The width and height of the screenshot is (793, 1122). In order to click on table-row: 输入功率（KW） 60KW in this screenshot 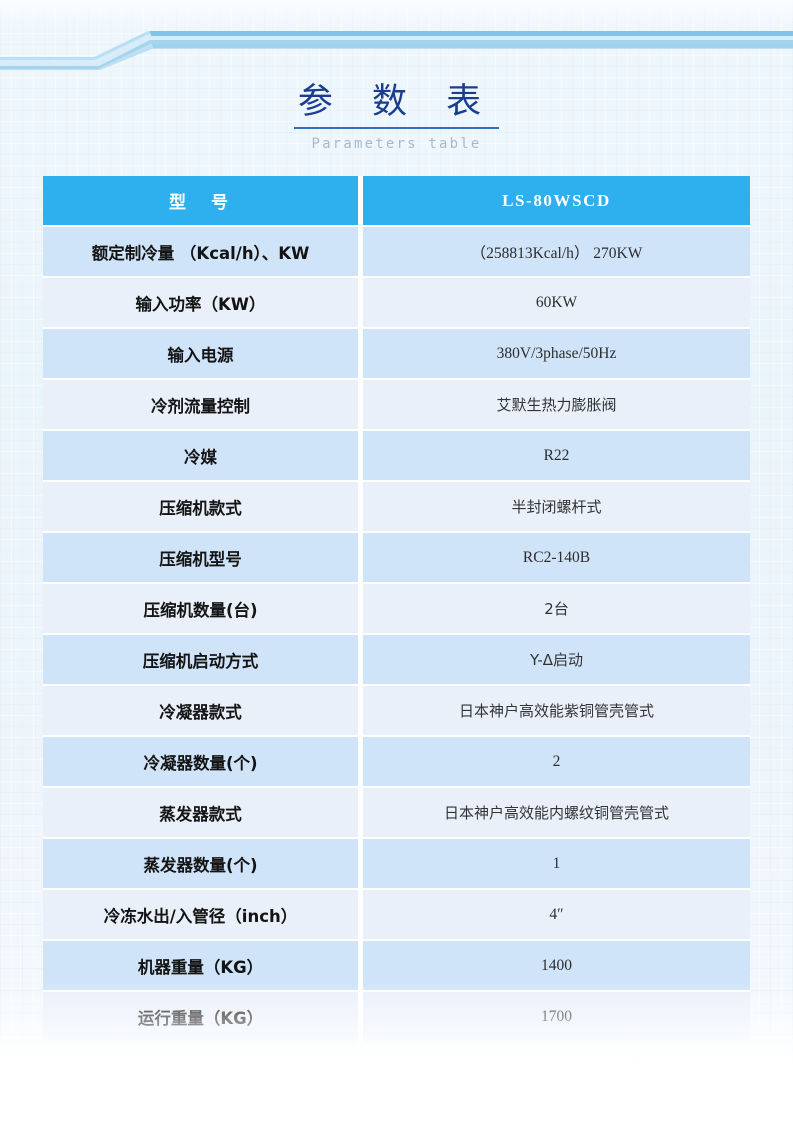, I will do `click(396, 301)`.